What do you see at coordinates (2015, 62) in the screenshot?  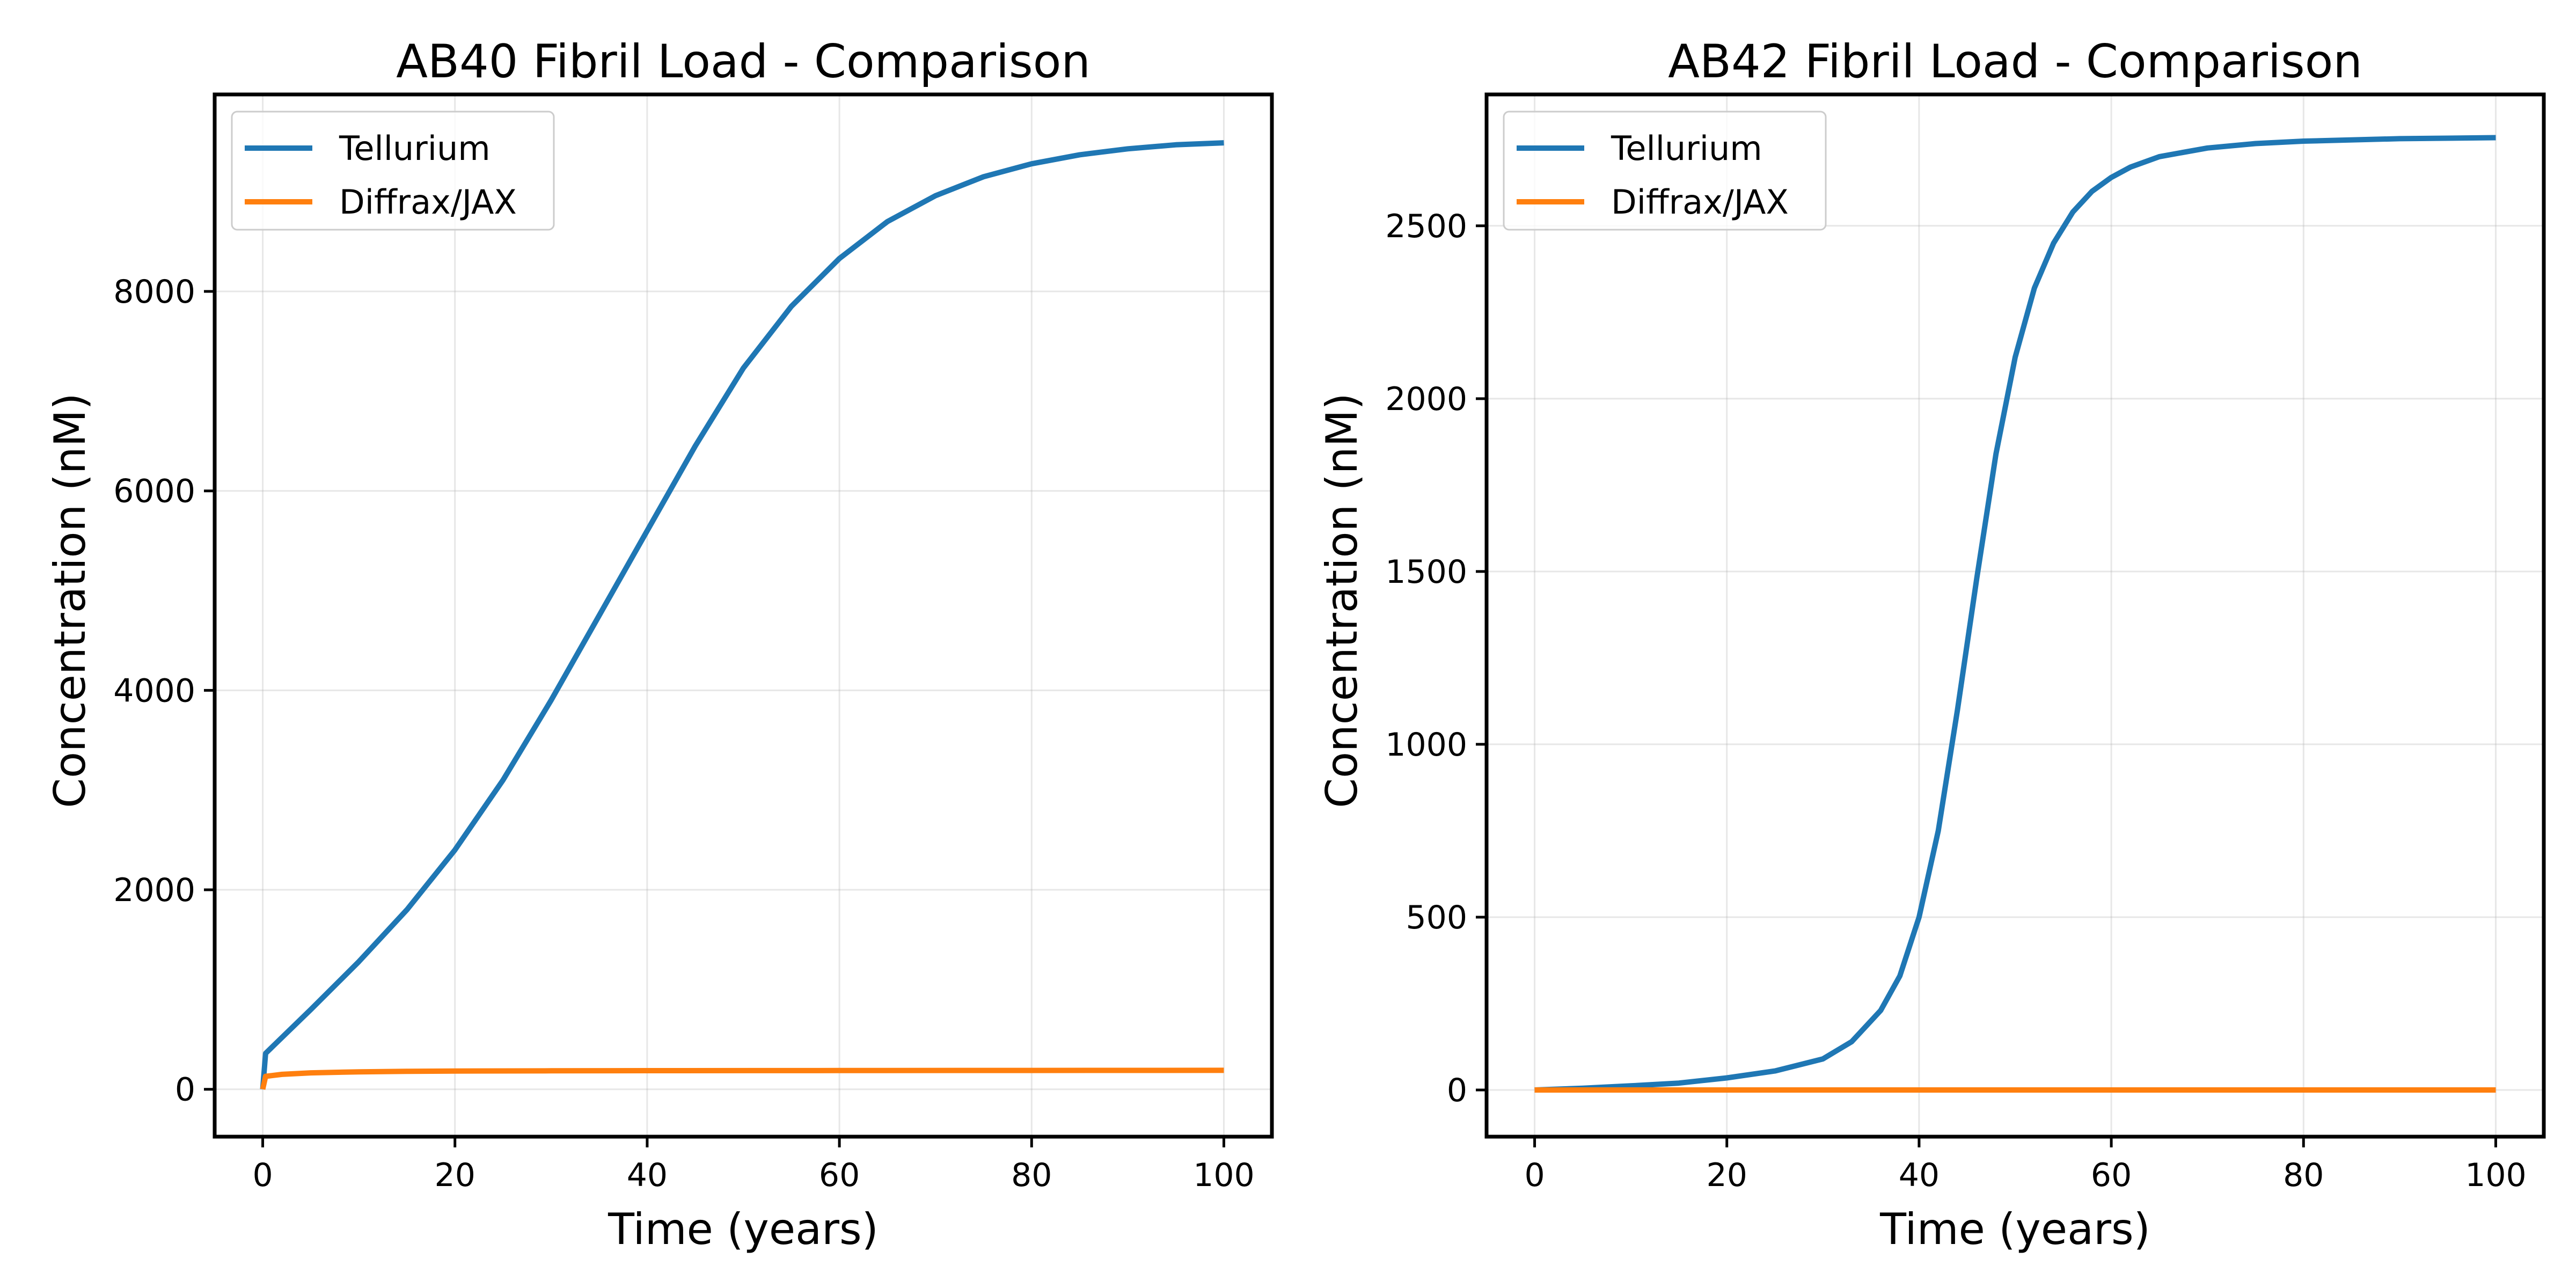 I see `chart-title: AB42 Fibril Load - Comparison` at bounding box center [2015, 62].